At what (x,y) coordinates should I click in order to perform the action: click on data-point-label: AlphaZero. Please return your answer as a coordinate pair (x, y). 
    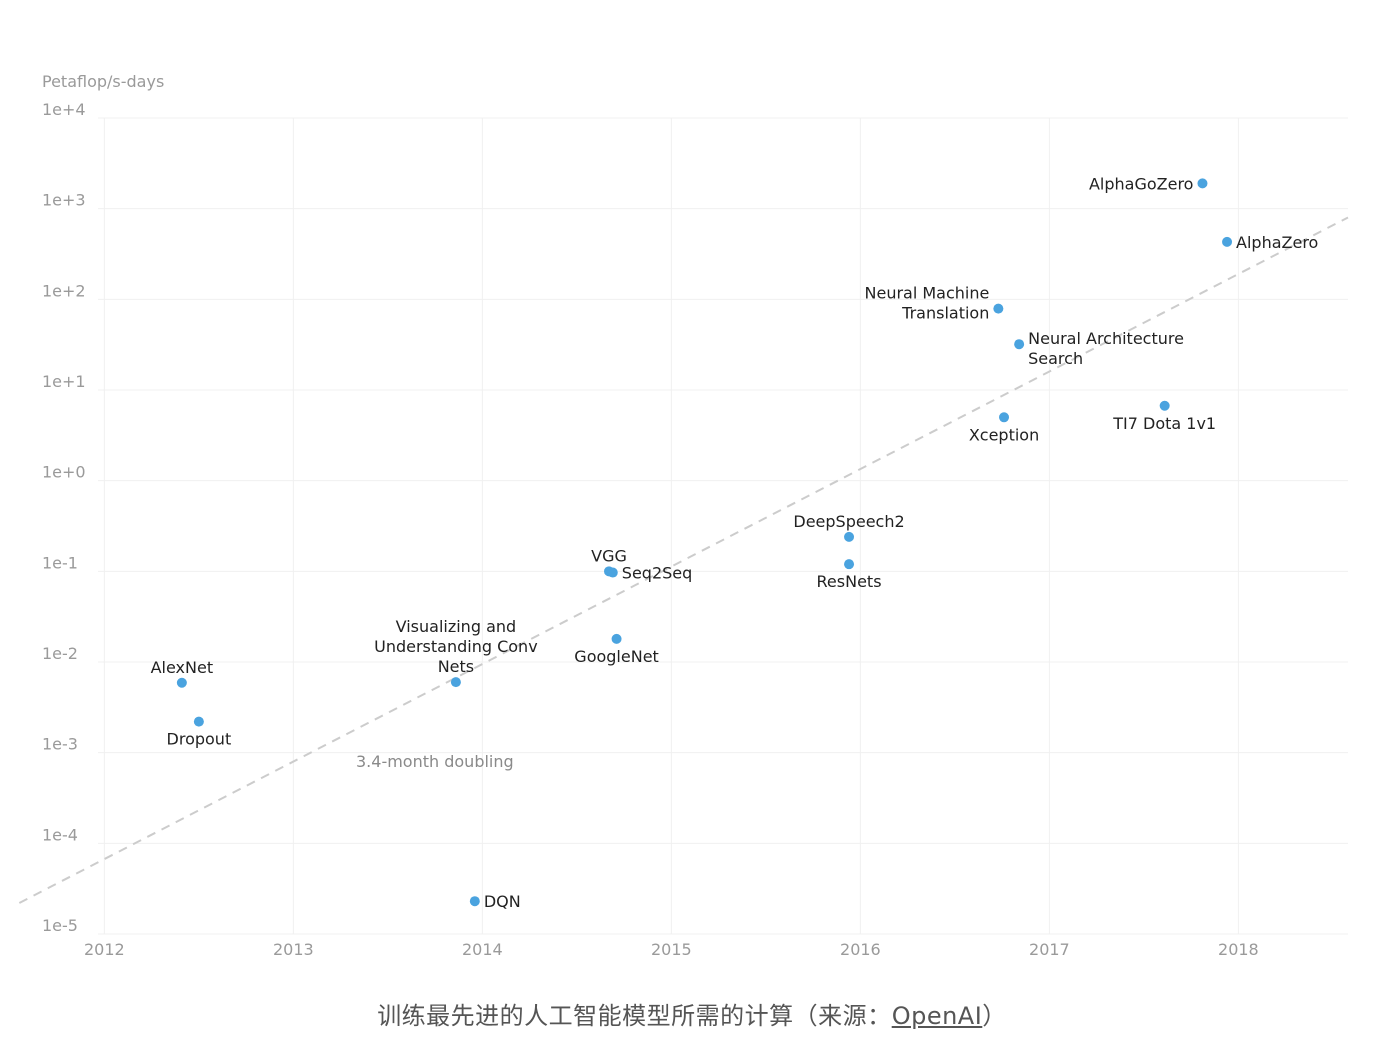
    Looking at the image, I should click on (1277, 242).